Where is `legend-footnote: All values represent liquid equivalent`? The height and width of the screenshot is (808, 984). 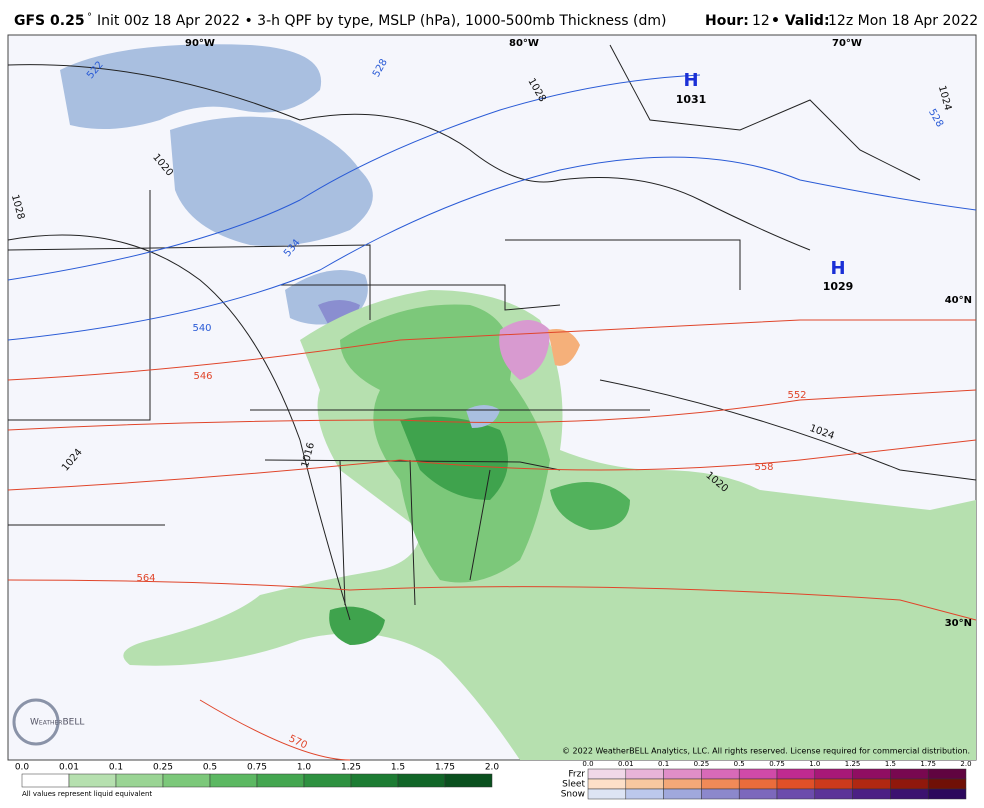
legend-footnote: All values represent liquid equivalent is located at coordinates (87, 794).